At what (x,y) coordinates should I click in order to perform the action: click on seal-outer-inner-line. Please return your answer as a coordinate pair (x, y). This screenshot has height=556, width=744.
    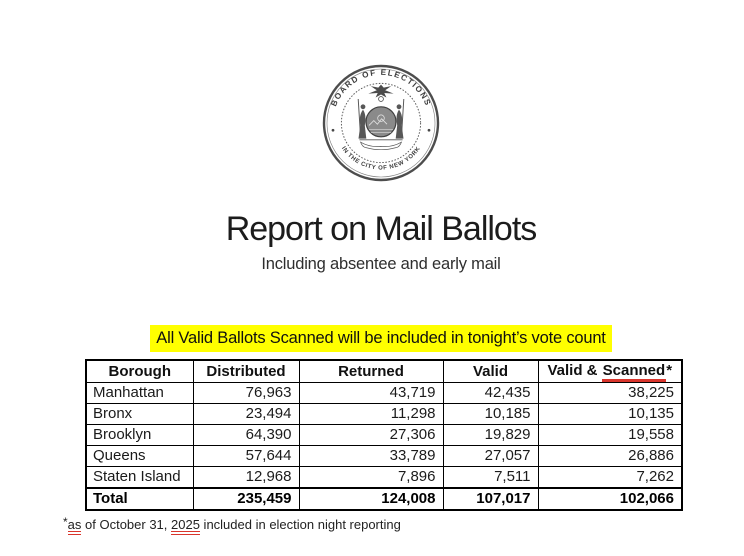
    Looking at the image, I should click on (381, 123).